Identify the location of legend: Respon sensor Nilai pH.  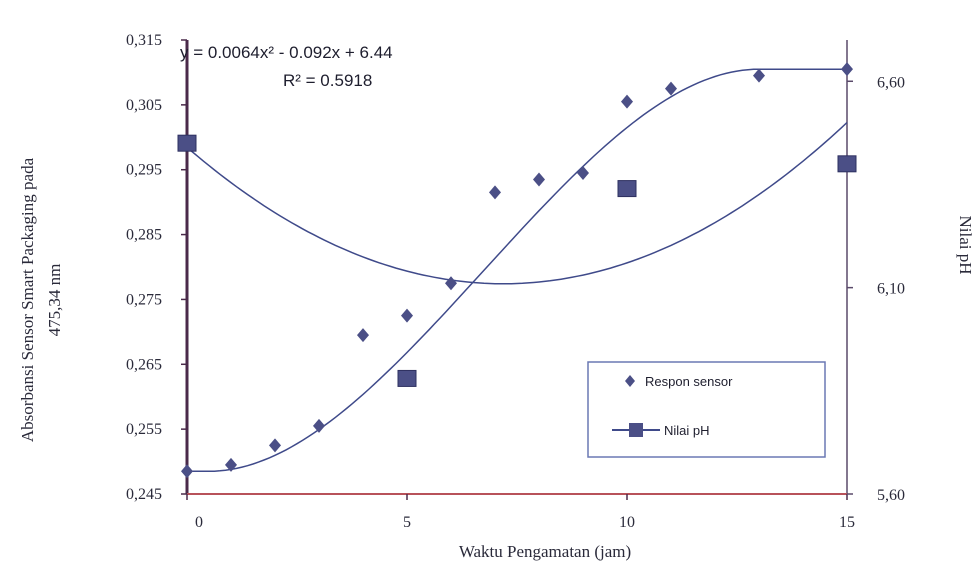
(706, 409).